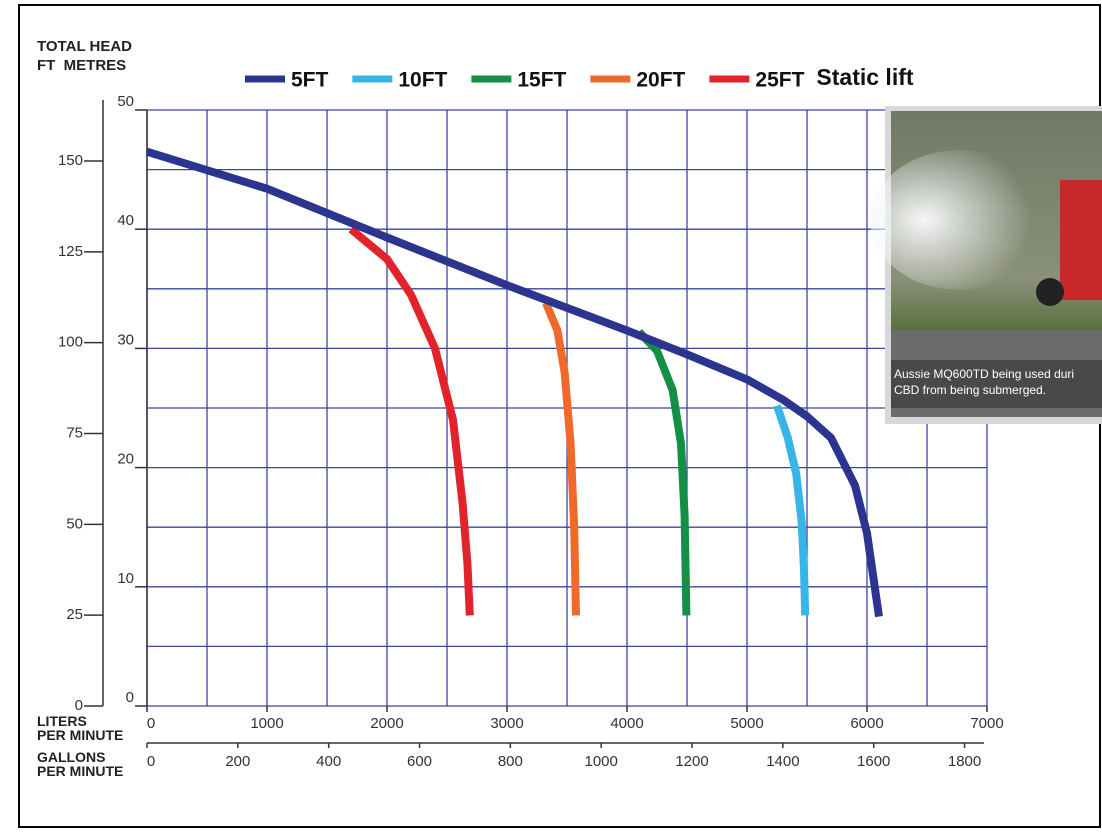 The image size is (1102, 835). Describe the element at coordinates (866, 723) in the screenshot. I see `x-tick-label: 6000` at that location.